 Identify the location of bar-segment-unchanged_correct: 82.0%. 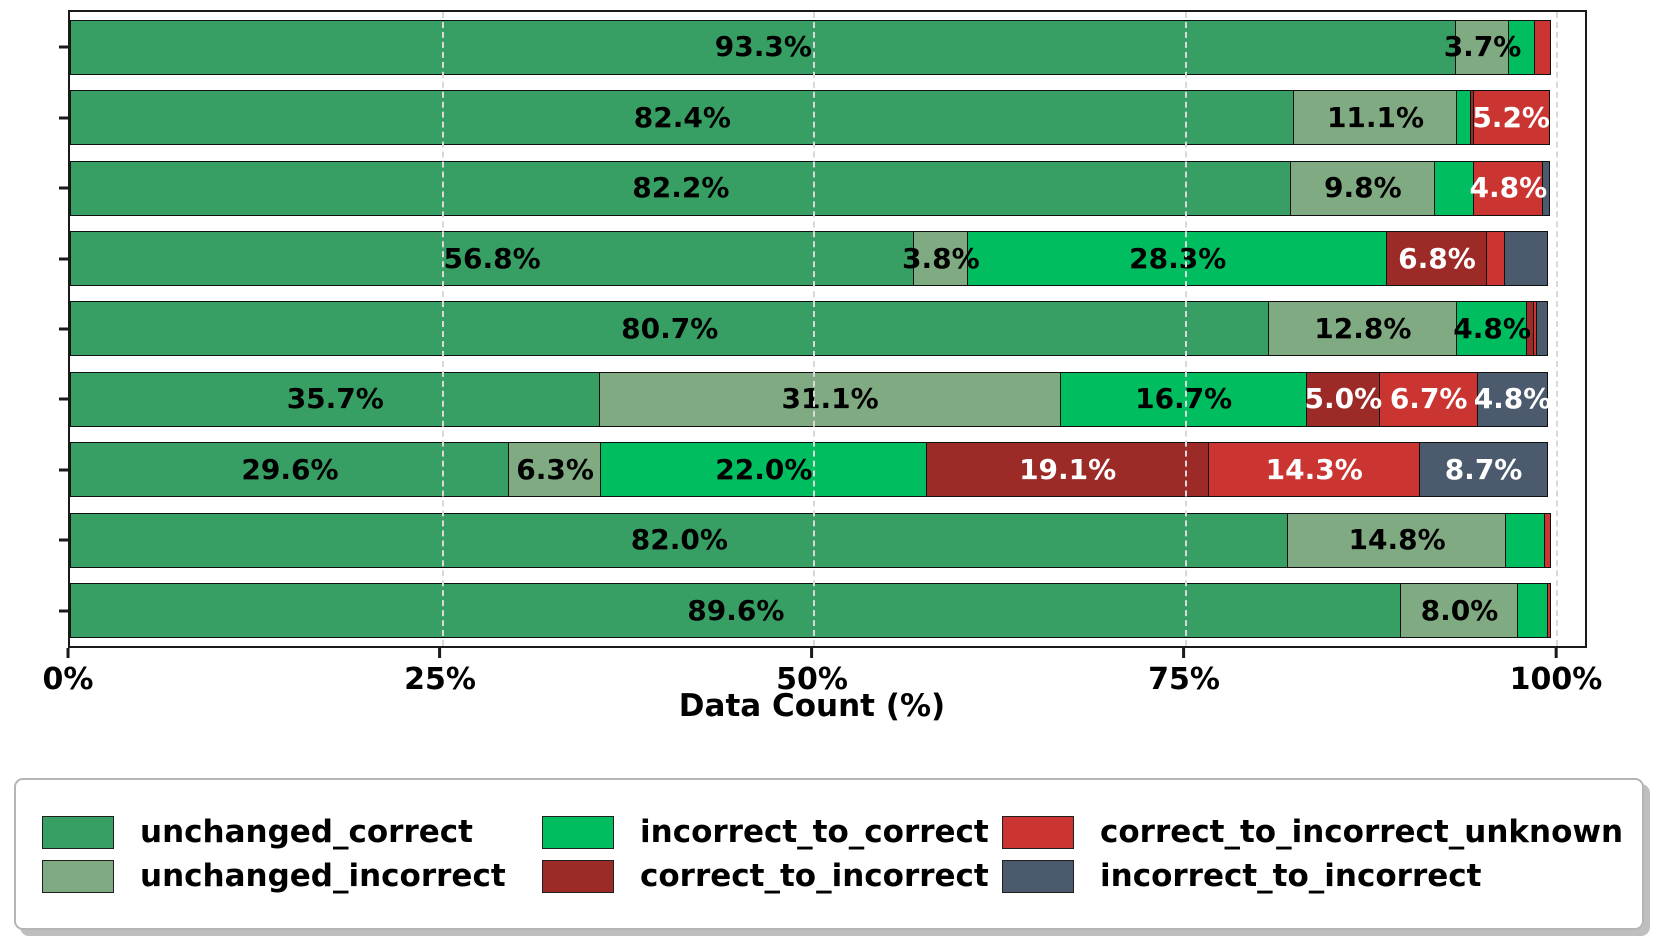
(679, 540).